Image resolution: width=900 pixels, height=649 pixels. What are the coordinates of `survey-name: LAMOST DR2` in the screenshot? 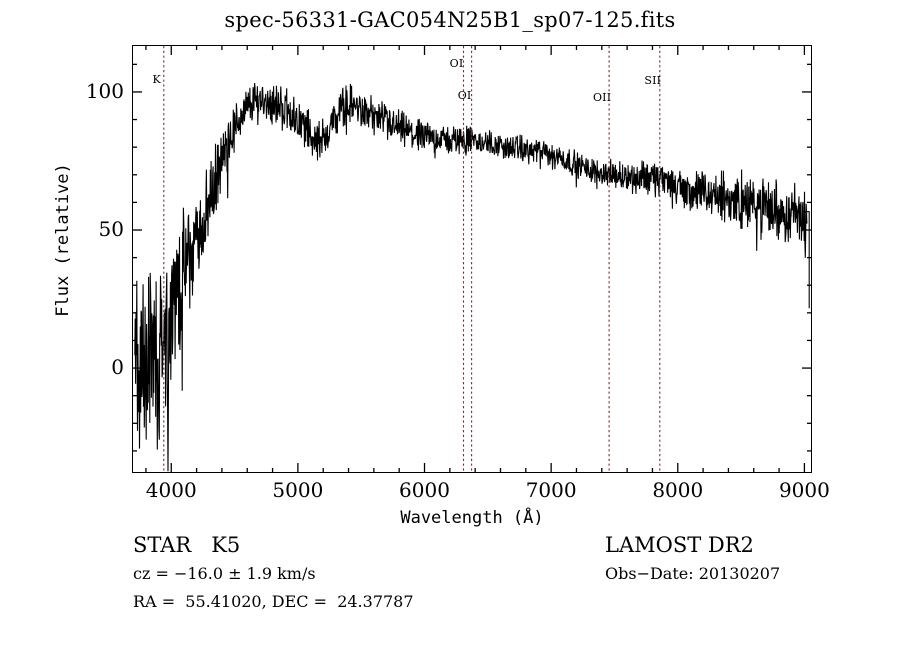 It's located at (679, 545).